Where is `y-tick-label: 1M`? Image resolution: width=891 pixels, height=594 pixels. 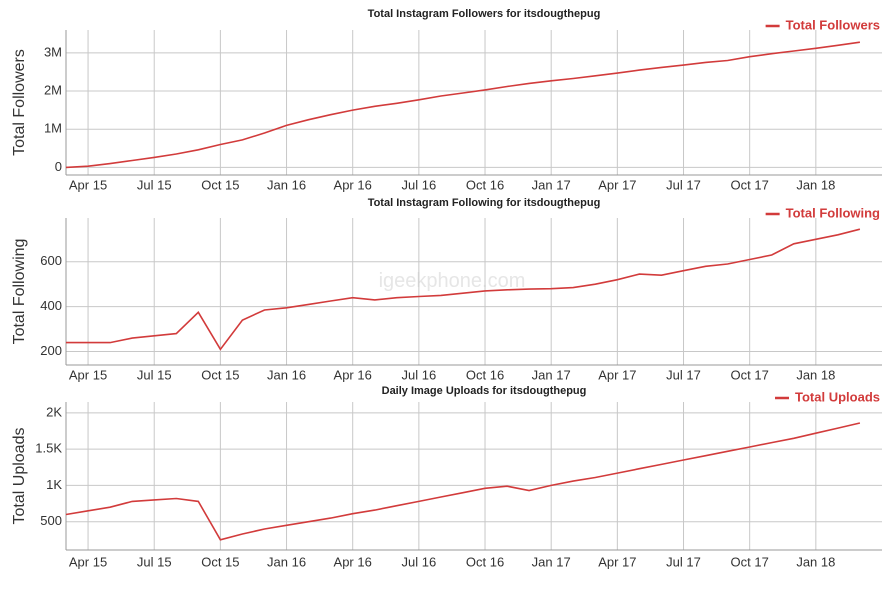 y-tick-label: 1M is located at coordinates (53, 128).